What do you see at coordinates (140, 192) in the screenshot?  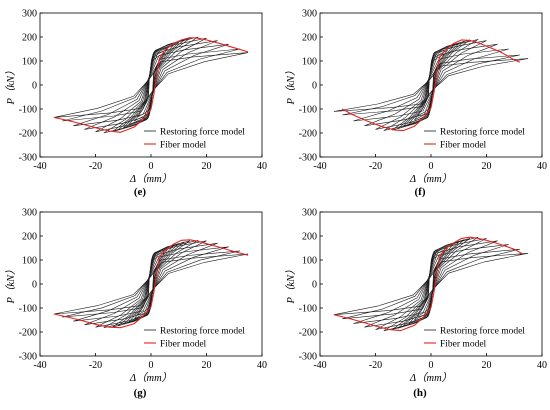 I see `panel-label: (e)` at bounding box center [140, 192].